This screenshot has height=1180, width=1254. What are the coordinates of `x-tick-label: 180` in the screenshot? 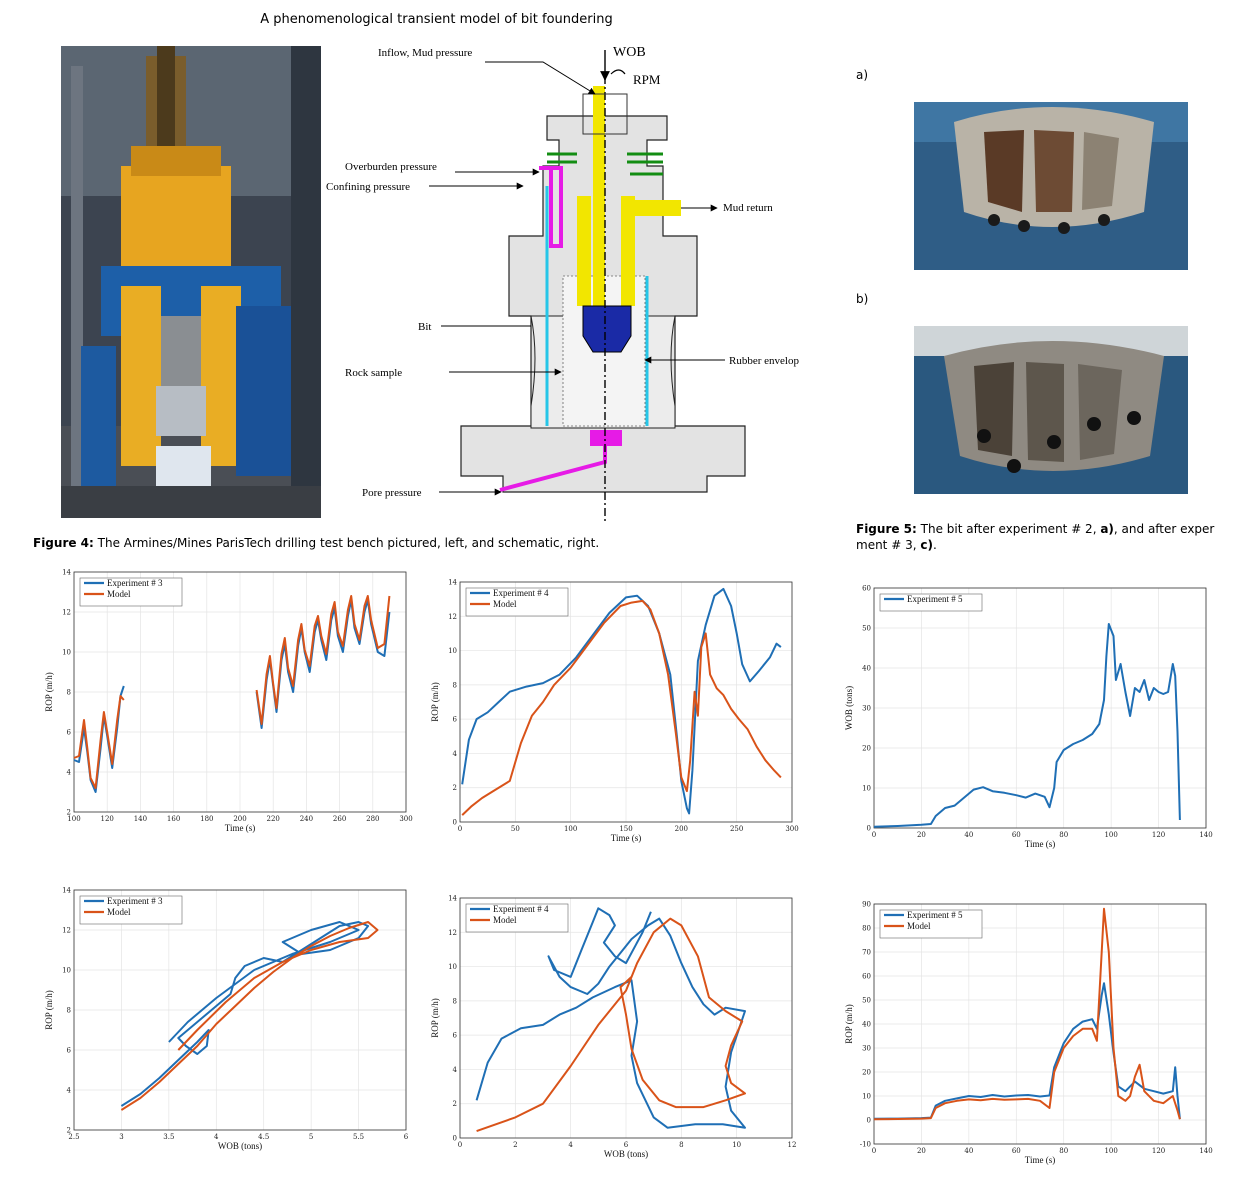 It's located at (206, 819).